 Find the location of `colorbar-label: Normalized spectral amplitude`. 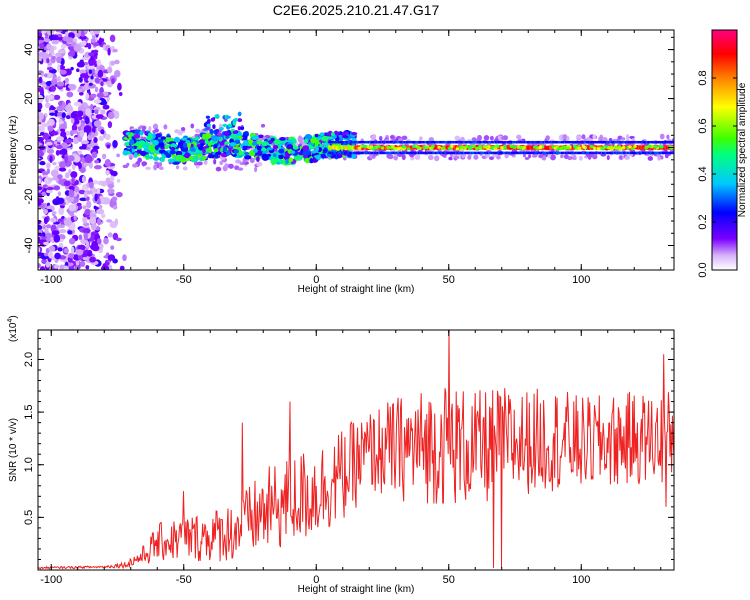

colorbar-label: Normalized spectral amplitude is located at coordinates (742, 149).